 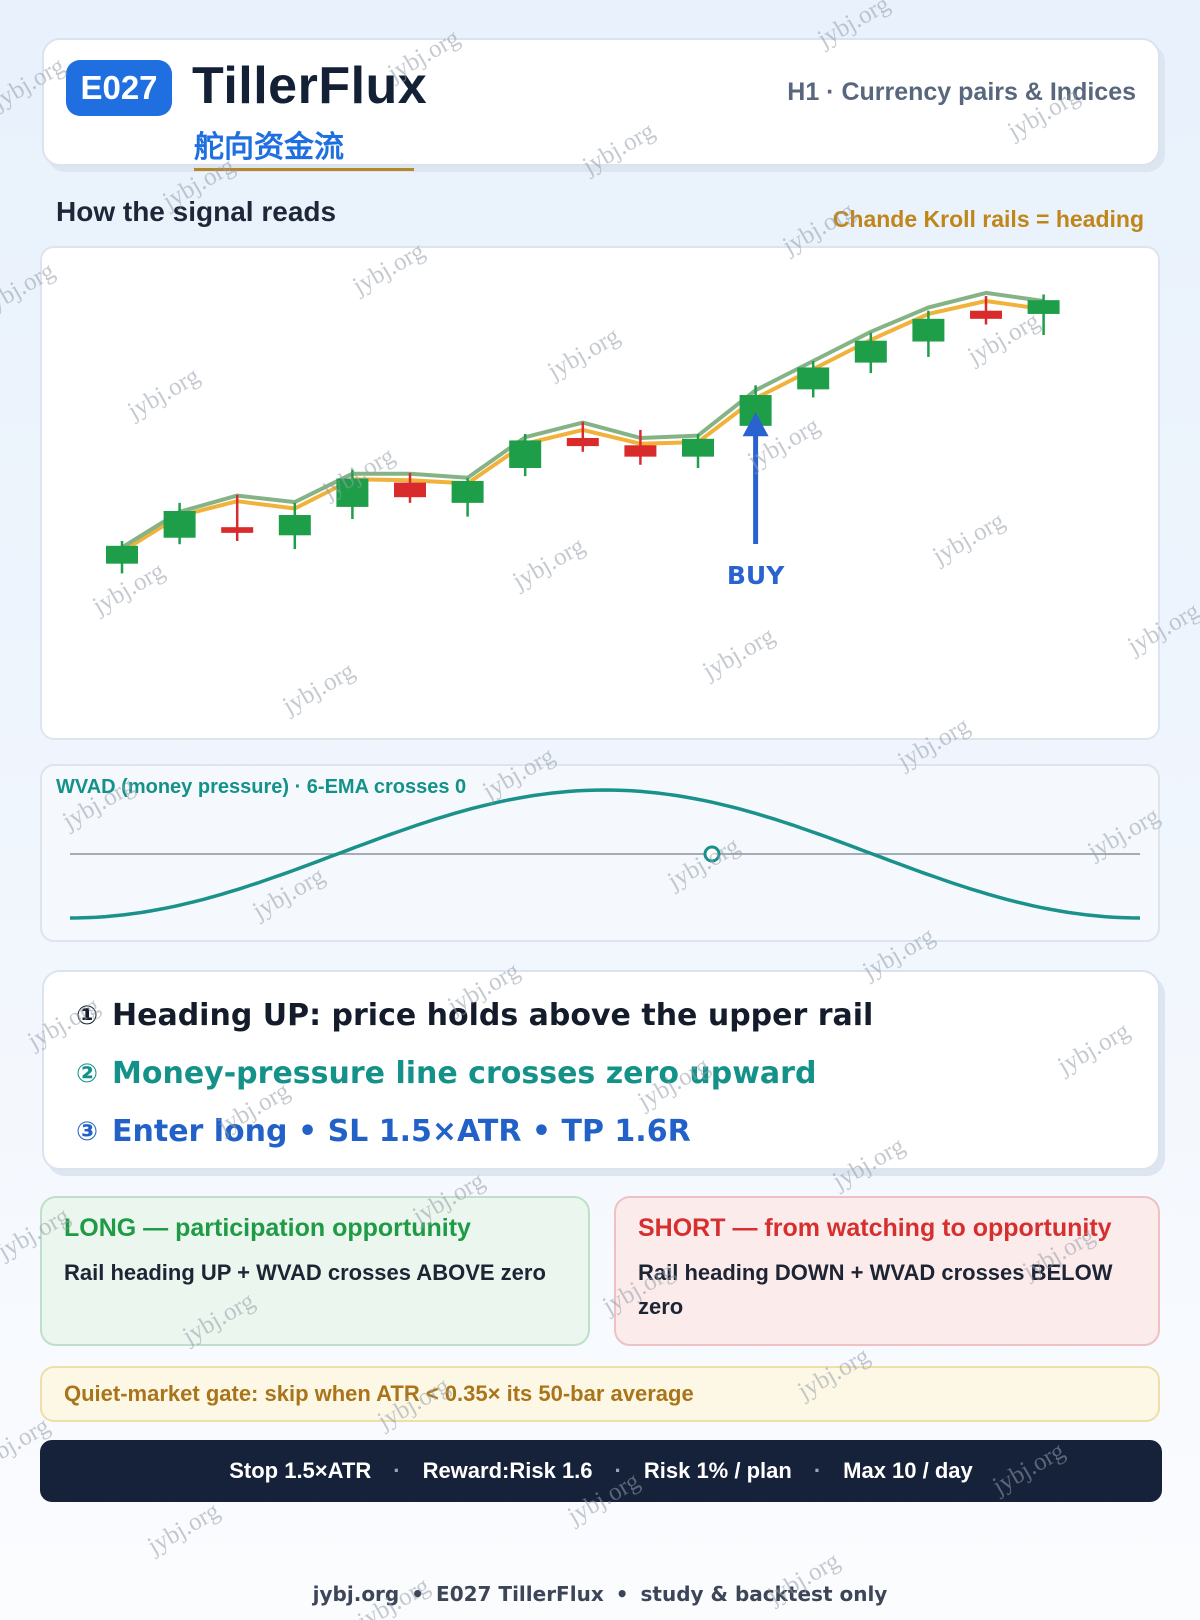 I want to click on param-reward-risk: Reward:Risk 1.6, so click(x=507, y=1470).